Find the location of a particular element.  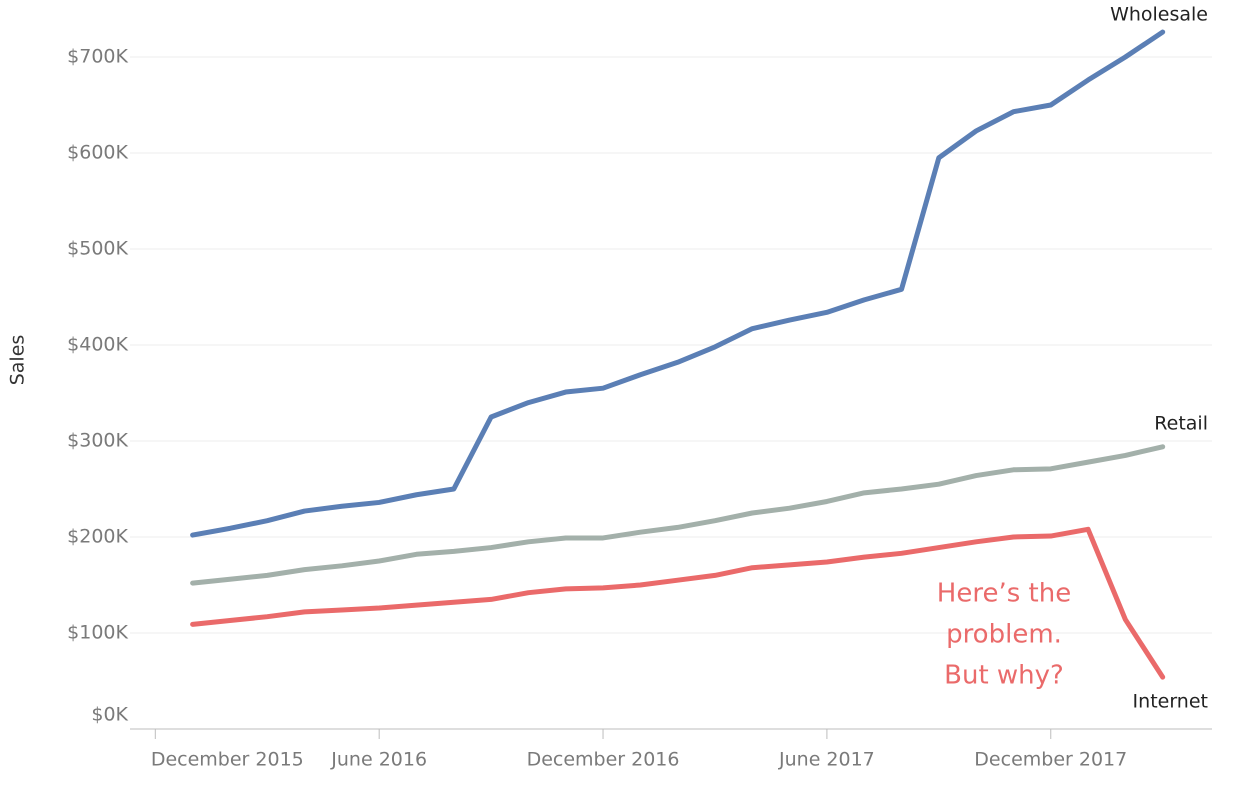

series-line is located at coordinates (678, 515).